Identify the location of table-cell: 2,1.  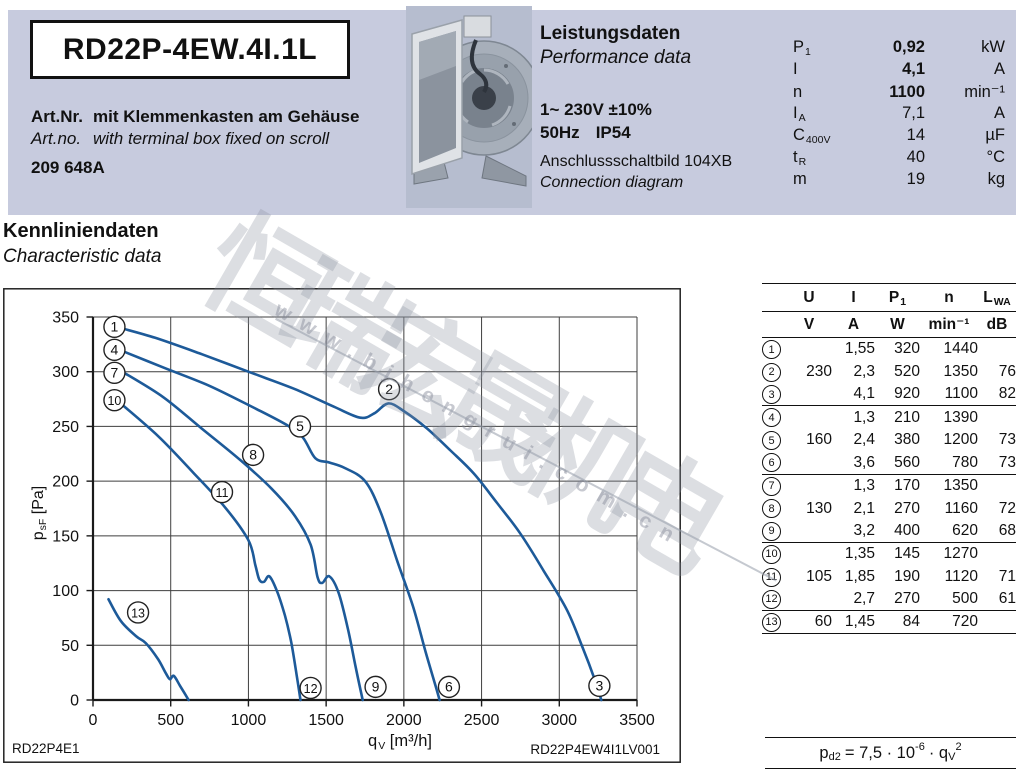
(864, 508).